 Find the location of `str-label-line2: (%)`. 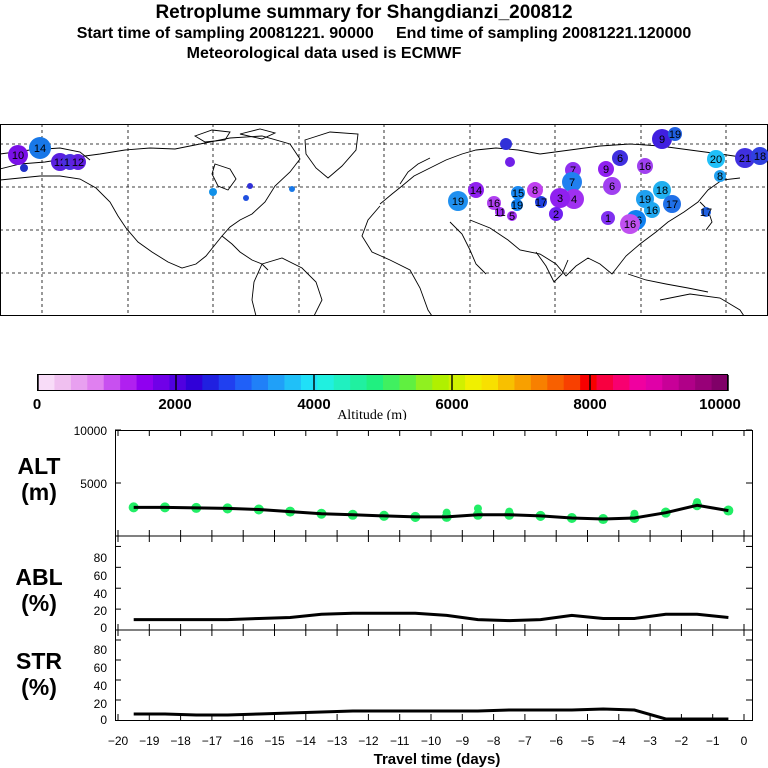

str-label-line2: (%) is located at coordinates (39, 687).